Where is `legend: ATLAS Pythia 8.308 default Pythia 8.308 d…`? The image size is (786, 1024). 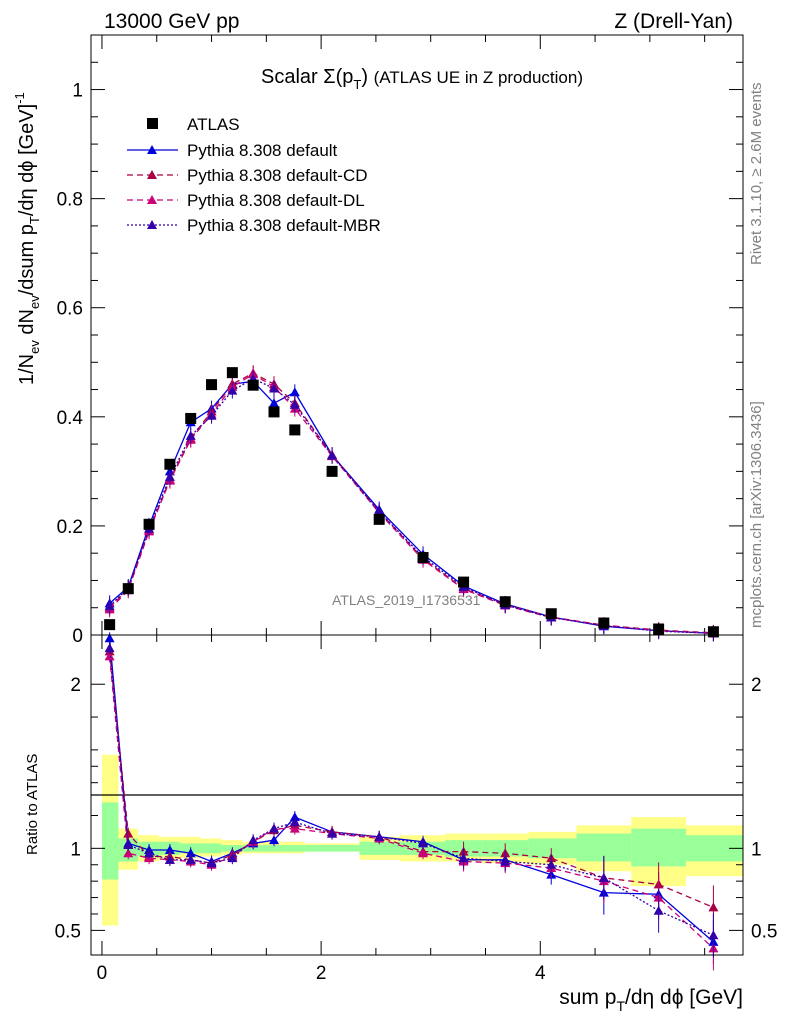 legend: ATLAS Pythia 8.308 default Pythia 8.308 d… is located at coordinates (254, 175).